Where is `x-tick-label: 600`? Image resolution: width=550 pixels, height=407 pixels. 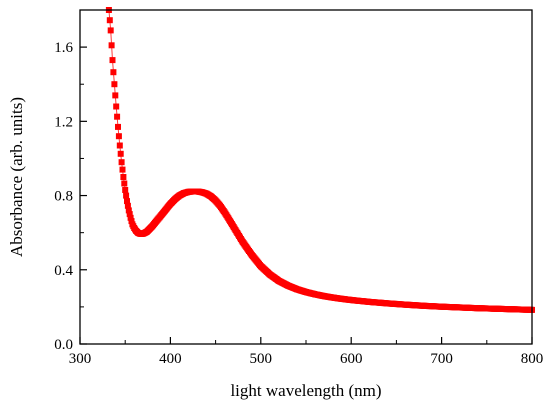
x-tick-label: 600 is located at coordinates (351, 359).